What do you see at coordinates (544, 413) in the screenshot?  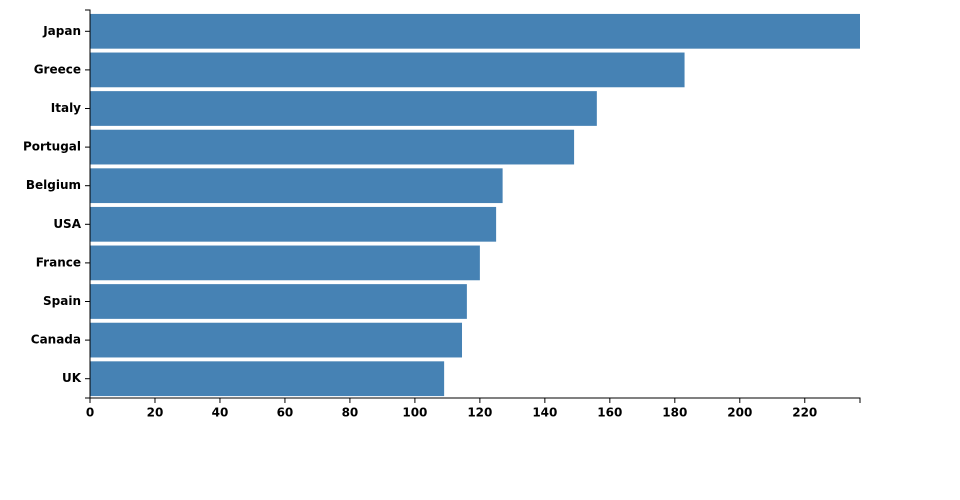 I see `x-tick-label: 140` at bounding box center [544, 413].